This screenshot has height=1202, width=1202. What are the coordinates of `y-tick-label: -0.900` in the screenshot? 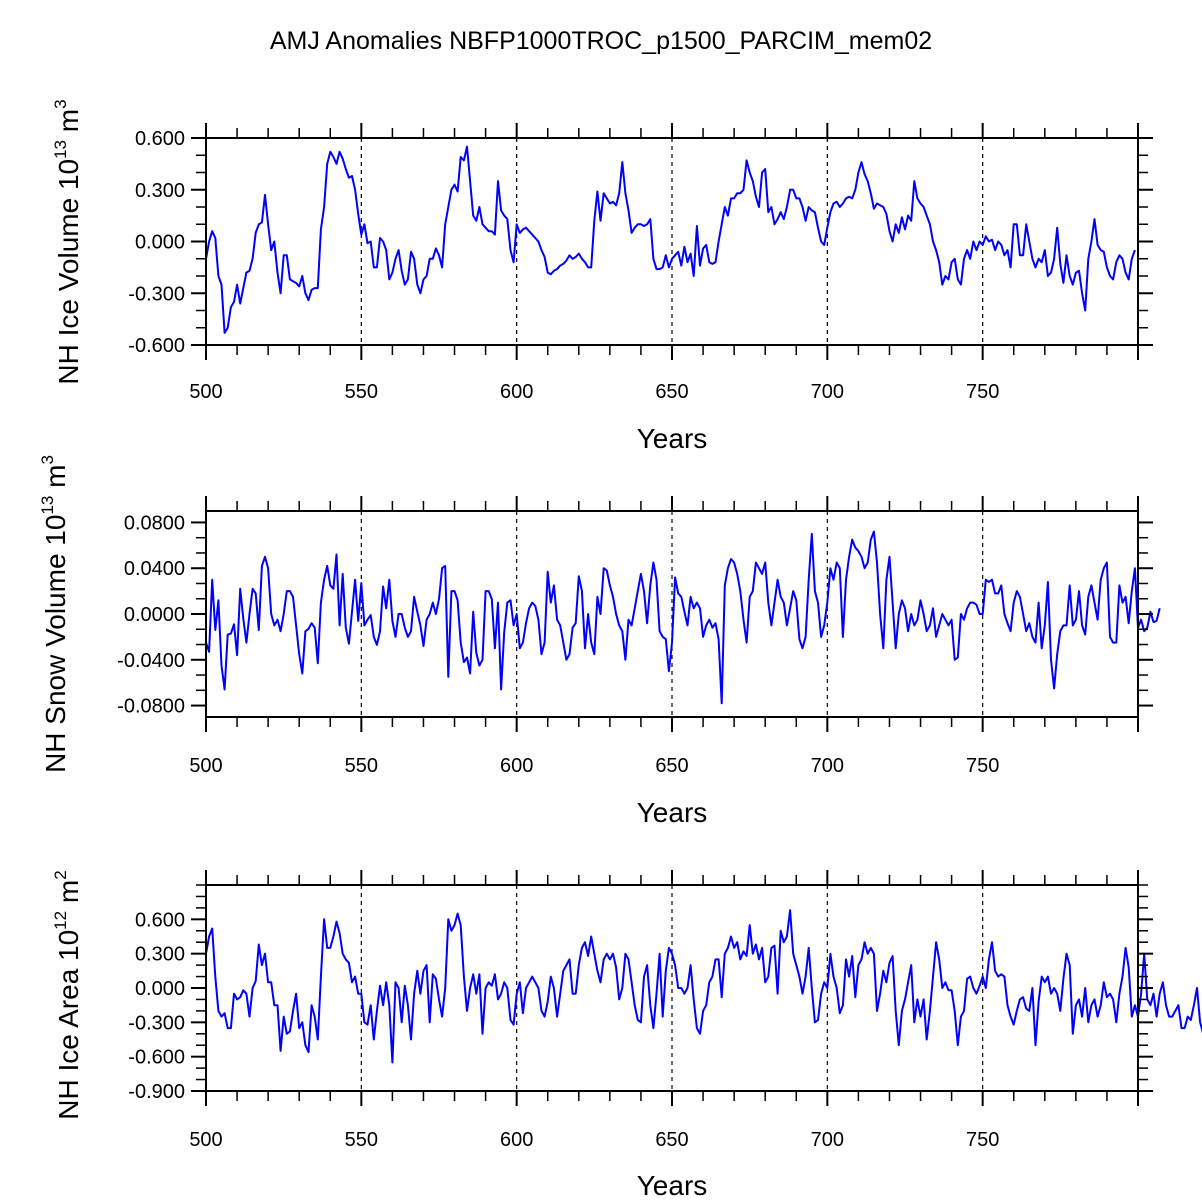 It's located at (156, 1092).